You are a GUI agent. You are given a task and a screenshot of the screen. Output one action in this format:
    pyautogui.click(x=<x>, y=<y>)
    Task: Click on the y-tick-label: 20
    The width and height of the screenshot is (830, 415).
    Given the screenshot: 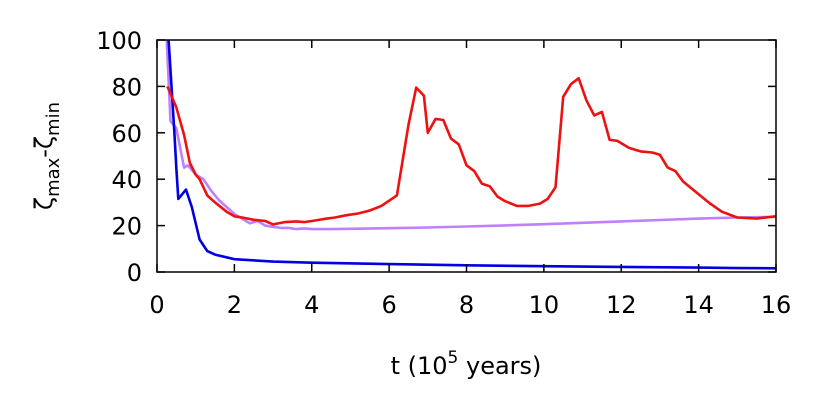 What is the action you would take?
    pyautogui.click(x=126, y=227)
    